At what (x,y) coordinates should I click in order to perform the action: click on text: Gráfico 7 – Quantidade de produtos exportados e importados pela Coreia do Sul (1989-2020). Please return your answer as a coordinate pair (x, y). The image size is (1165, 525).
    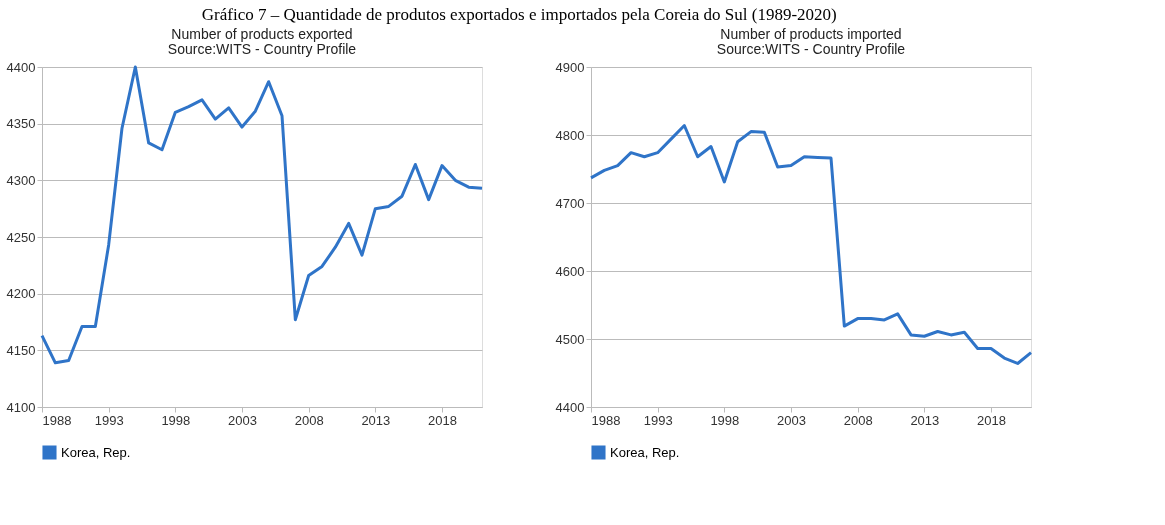
    Looking at the image, I should click on (519, 14).